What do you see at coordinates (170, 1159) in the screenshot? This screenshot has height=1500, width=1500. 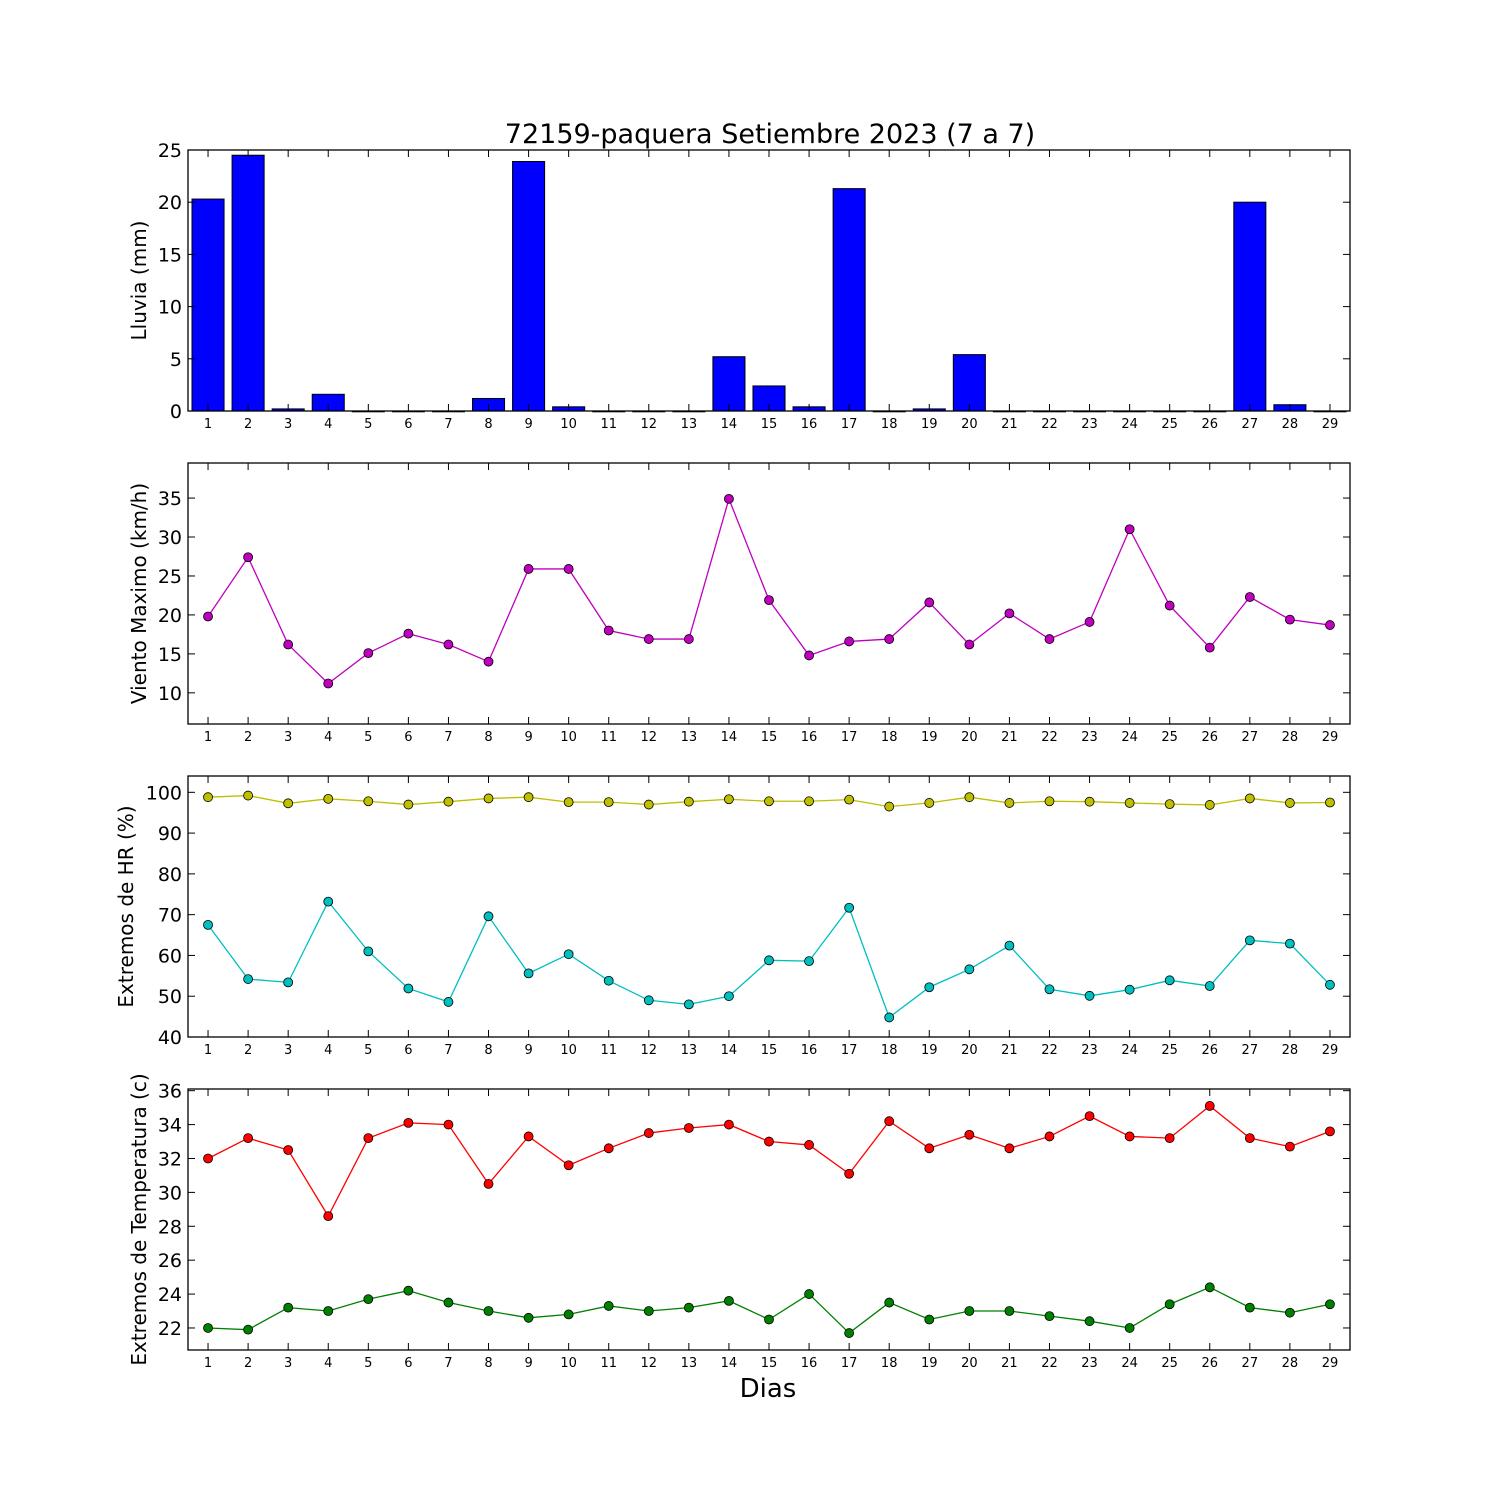 I see `y-tick-label: 32` at bounding box center [170, 1159].